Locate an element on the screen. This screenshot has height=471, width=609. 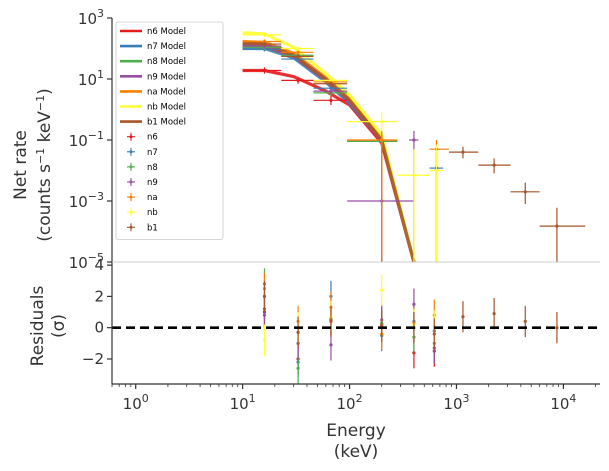
model-curve-nb is located at coordinates (329, 147).